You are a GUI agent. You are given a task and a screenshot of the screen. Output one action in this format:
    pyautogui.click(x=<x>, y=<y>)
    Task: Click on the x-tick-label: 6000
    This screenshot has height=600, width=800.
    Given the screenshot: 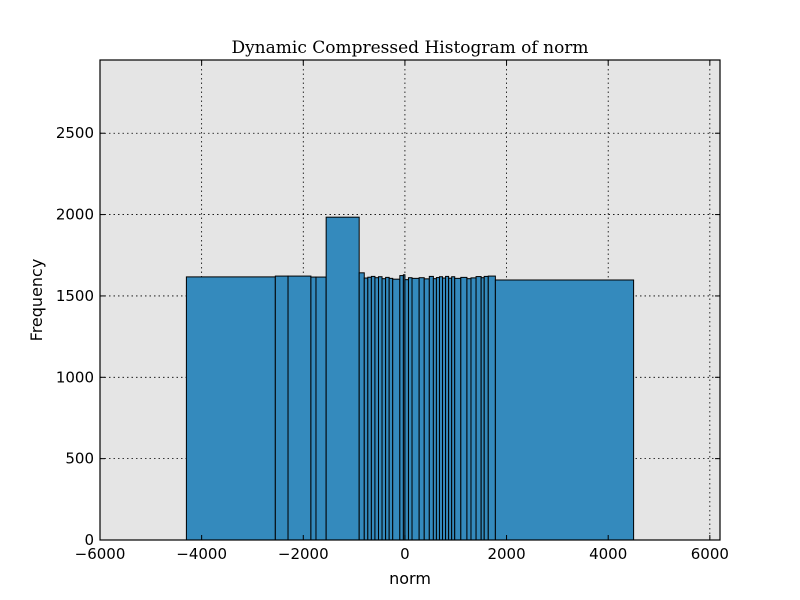 What is the action you would take?
    pyautogui.click(x=710, y=554)
    